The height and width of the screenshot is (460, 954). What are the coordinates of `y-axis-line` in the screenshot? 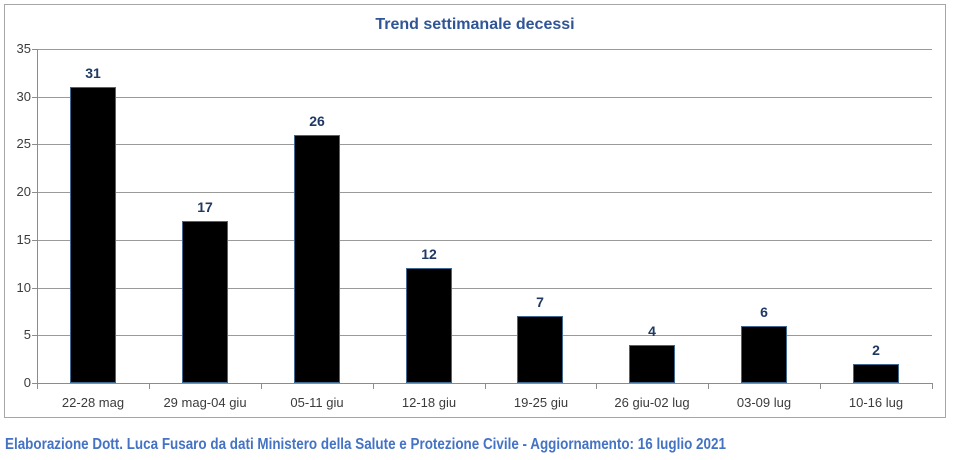 It's located at (37, 216).